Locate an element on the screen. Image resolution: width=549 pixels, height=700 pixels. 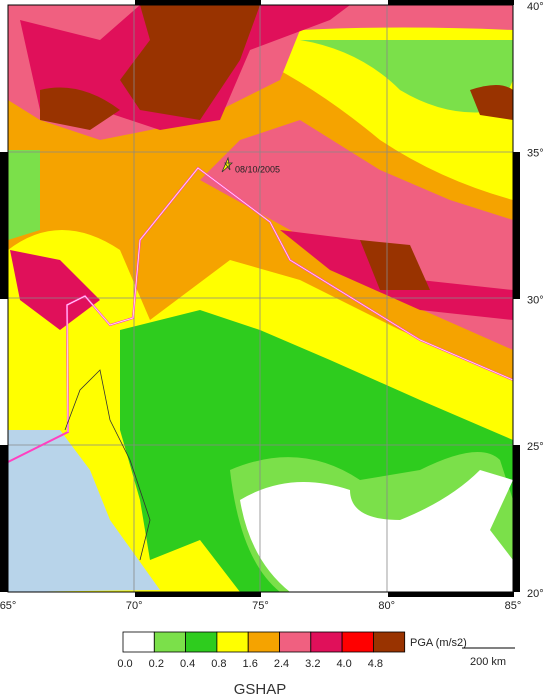
lon-label: 65° is located at coordinates (8, 606).